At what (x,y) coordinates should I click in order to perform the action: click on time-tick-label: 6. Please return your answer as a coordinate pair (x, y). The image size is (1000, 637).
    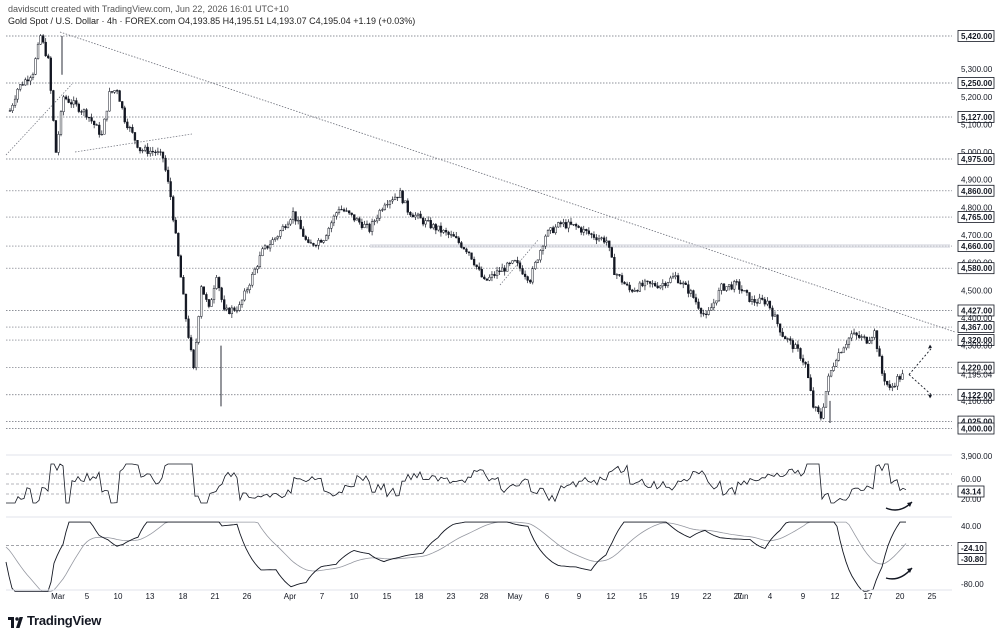
    Looking at the image, I should click on (547, 596).